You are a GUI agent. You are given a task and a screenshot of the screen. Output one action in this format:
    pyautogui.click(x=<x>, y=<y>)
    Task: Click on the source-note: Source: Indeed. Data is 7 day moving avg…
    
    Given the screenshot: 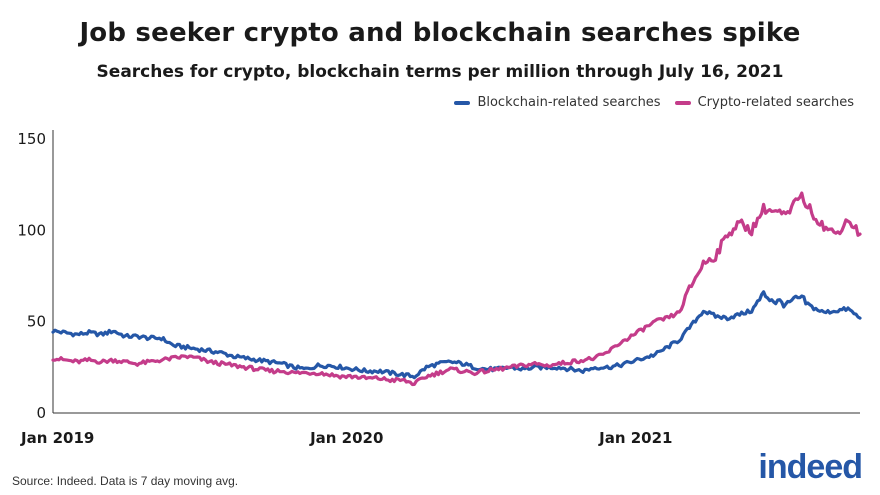 What is the action you would take?
    pyautogui.click(x=125, y=481)
    